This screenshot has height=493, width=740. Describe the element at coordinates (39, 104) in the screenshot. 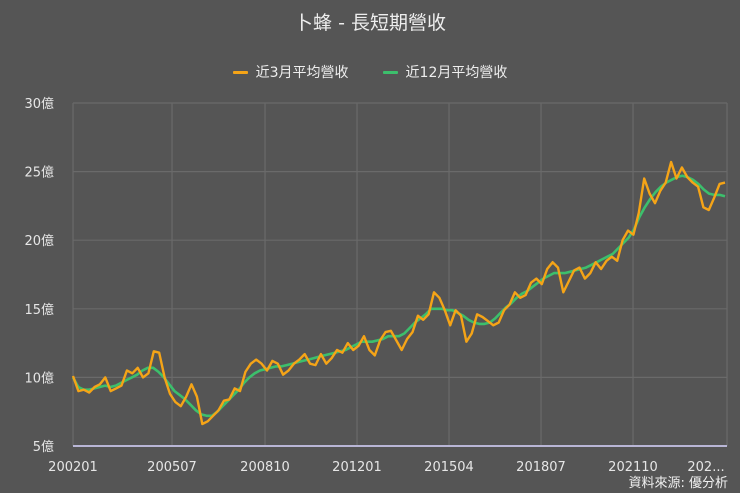

I see `svg-text: 30億` at that location.